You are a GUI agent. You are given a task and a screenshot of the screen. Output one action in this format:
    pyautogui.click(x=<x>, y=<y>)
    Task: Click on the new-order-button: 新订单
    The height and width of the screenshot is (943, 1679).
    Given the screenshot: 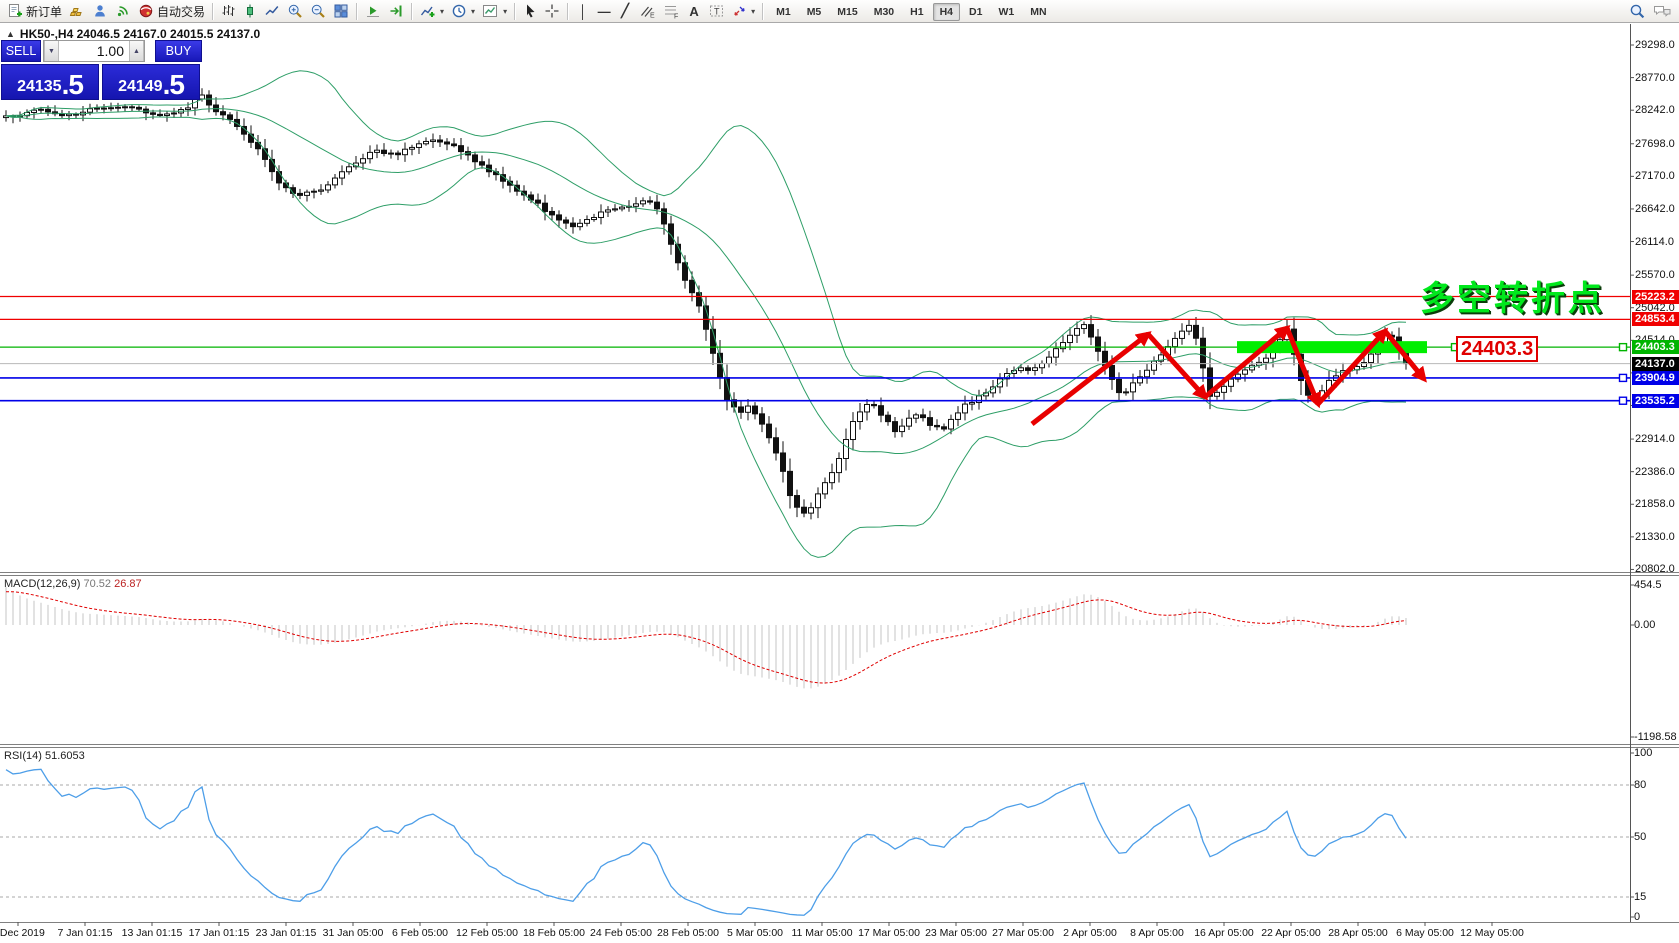 What is the action you would take?
    pyautogui.click(x=34, y=11)
    